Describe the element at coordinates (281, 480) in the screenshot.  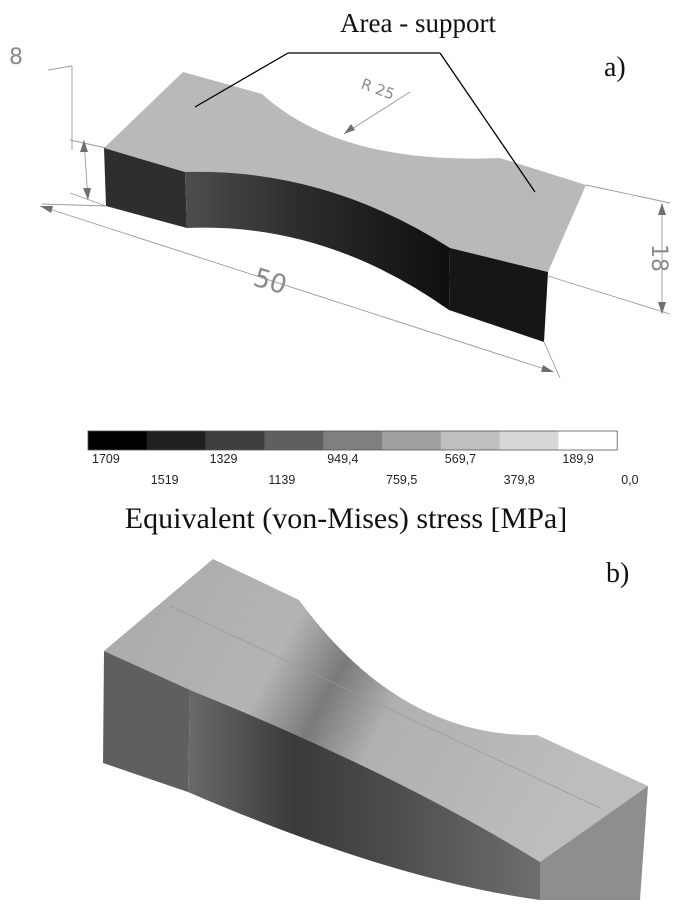
I see `legend-value-label: 1139` at that location.